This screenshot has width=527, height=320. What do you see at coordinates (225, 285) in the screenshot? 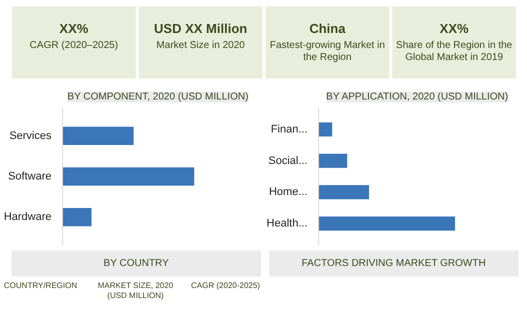
I see `text: CAGR (2020-2025)` at bounding box center [225, 285].